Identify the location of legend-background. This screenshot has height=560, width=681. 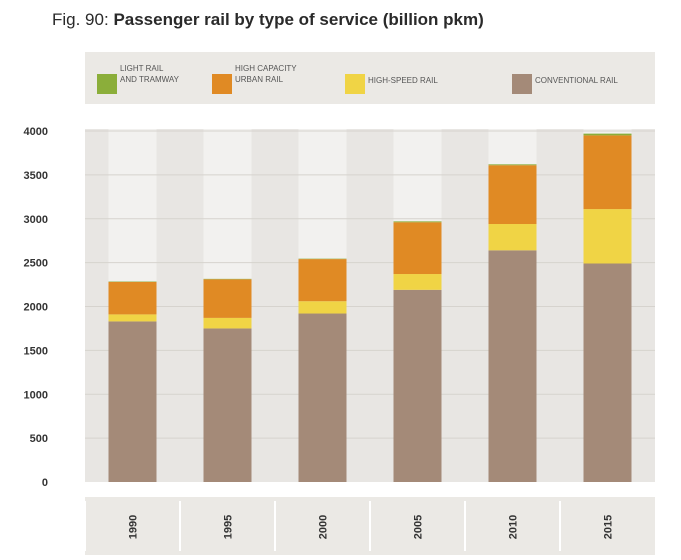
(370, 78).